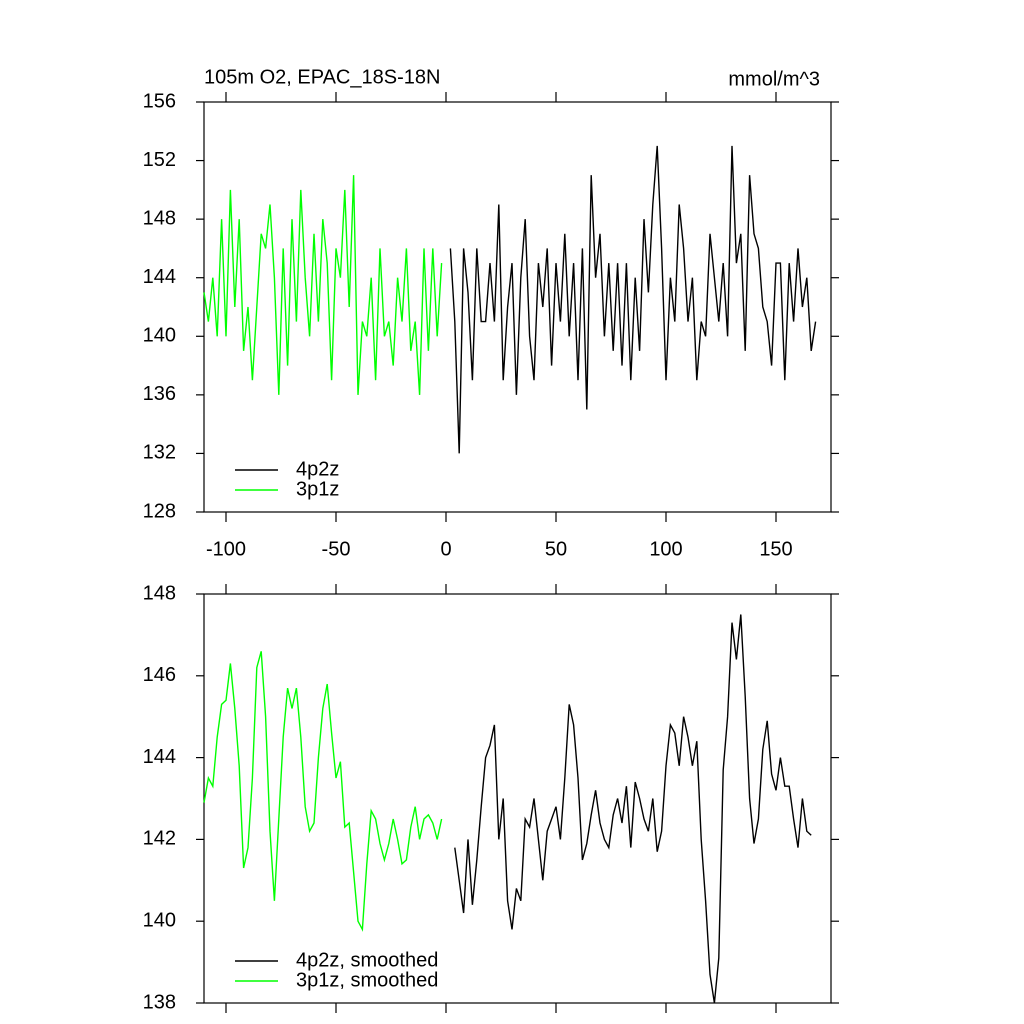 The width and height of the screenshot is (1024, 1024). I want to click on chart-title: 105m O2, EPAC_18S-18N, so click(322, 77).